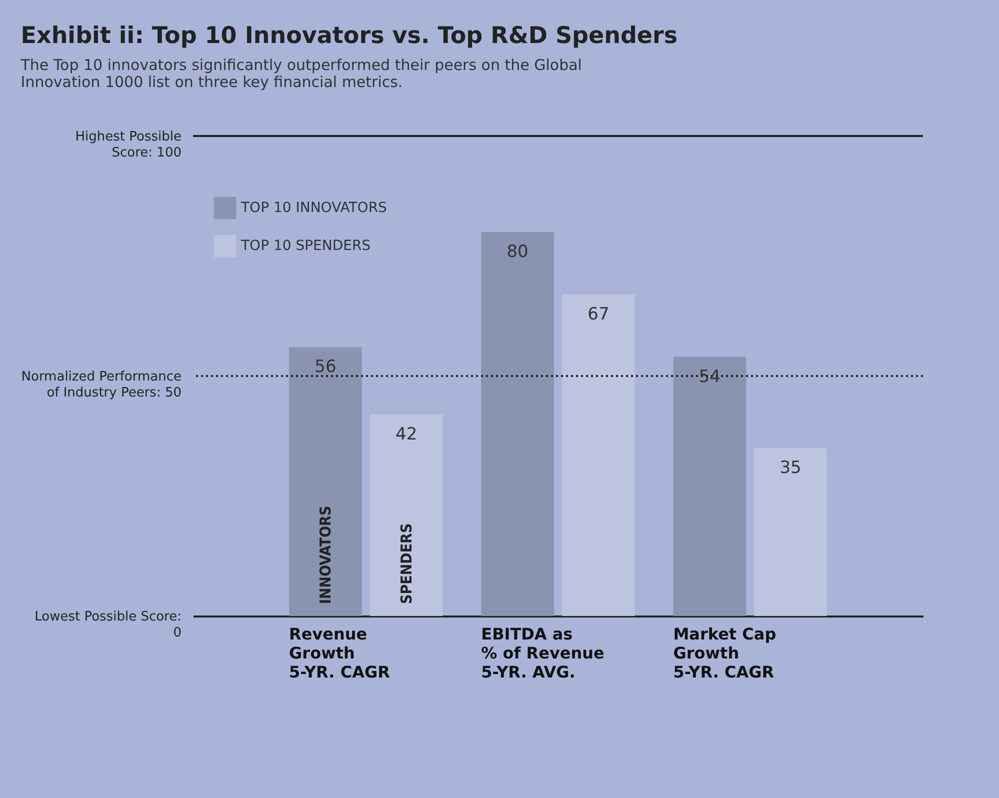 This screenshot has height=798, width=999. What do you see at coordinates (325, 555) in the screenshot?
I see `annotation: INNOVATORS` at bounding box center [325, 555].